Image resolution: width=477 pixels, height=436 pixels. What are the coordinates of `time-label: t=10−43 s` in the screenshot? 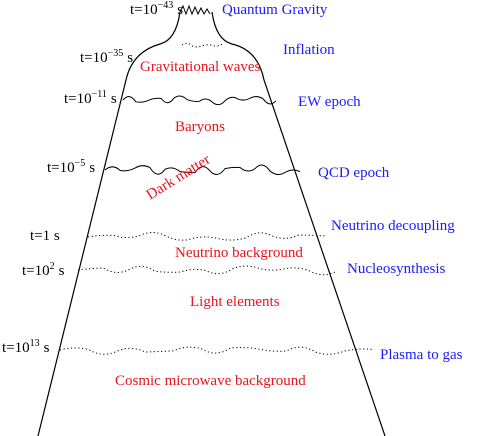 It's located at (156, 9).